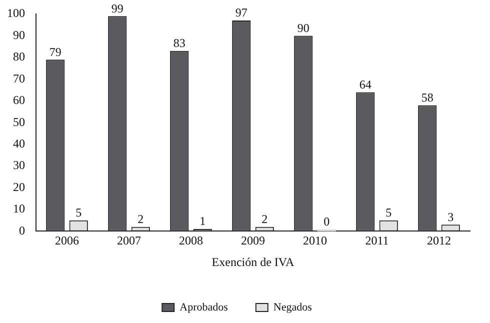  What do you see at coordinates (16, 13) in the screenshot?
I see `y-tick-label: 100` at bounding box center [16, 13].